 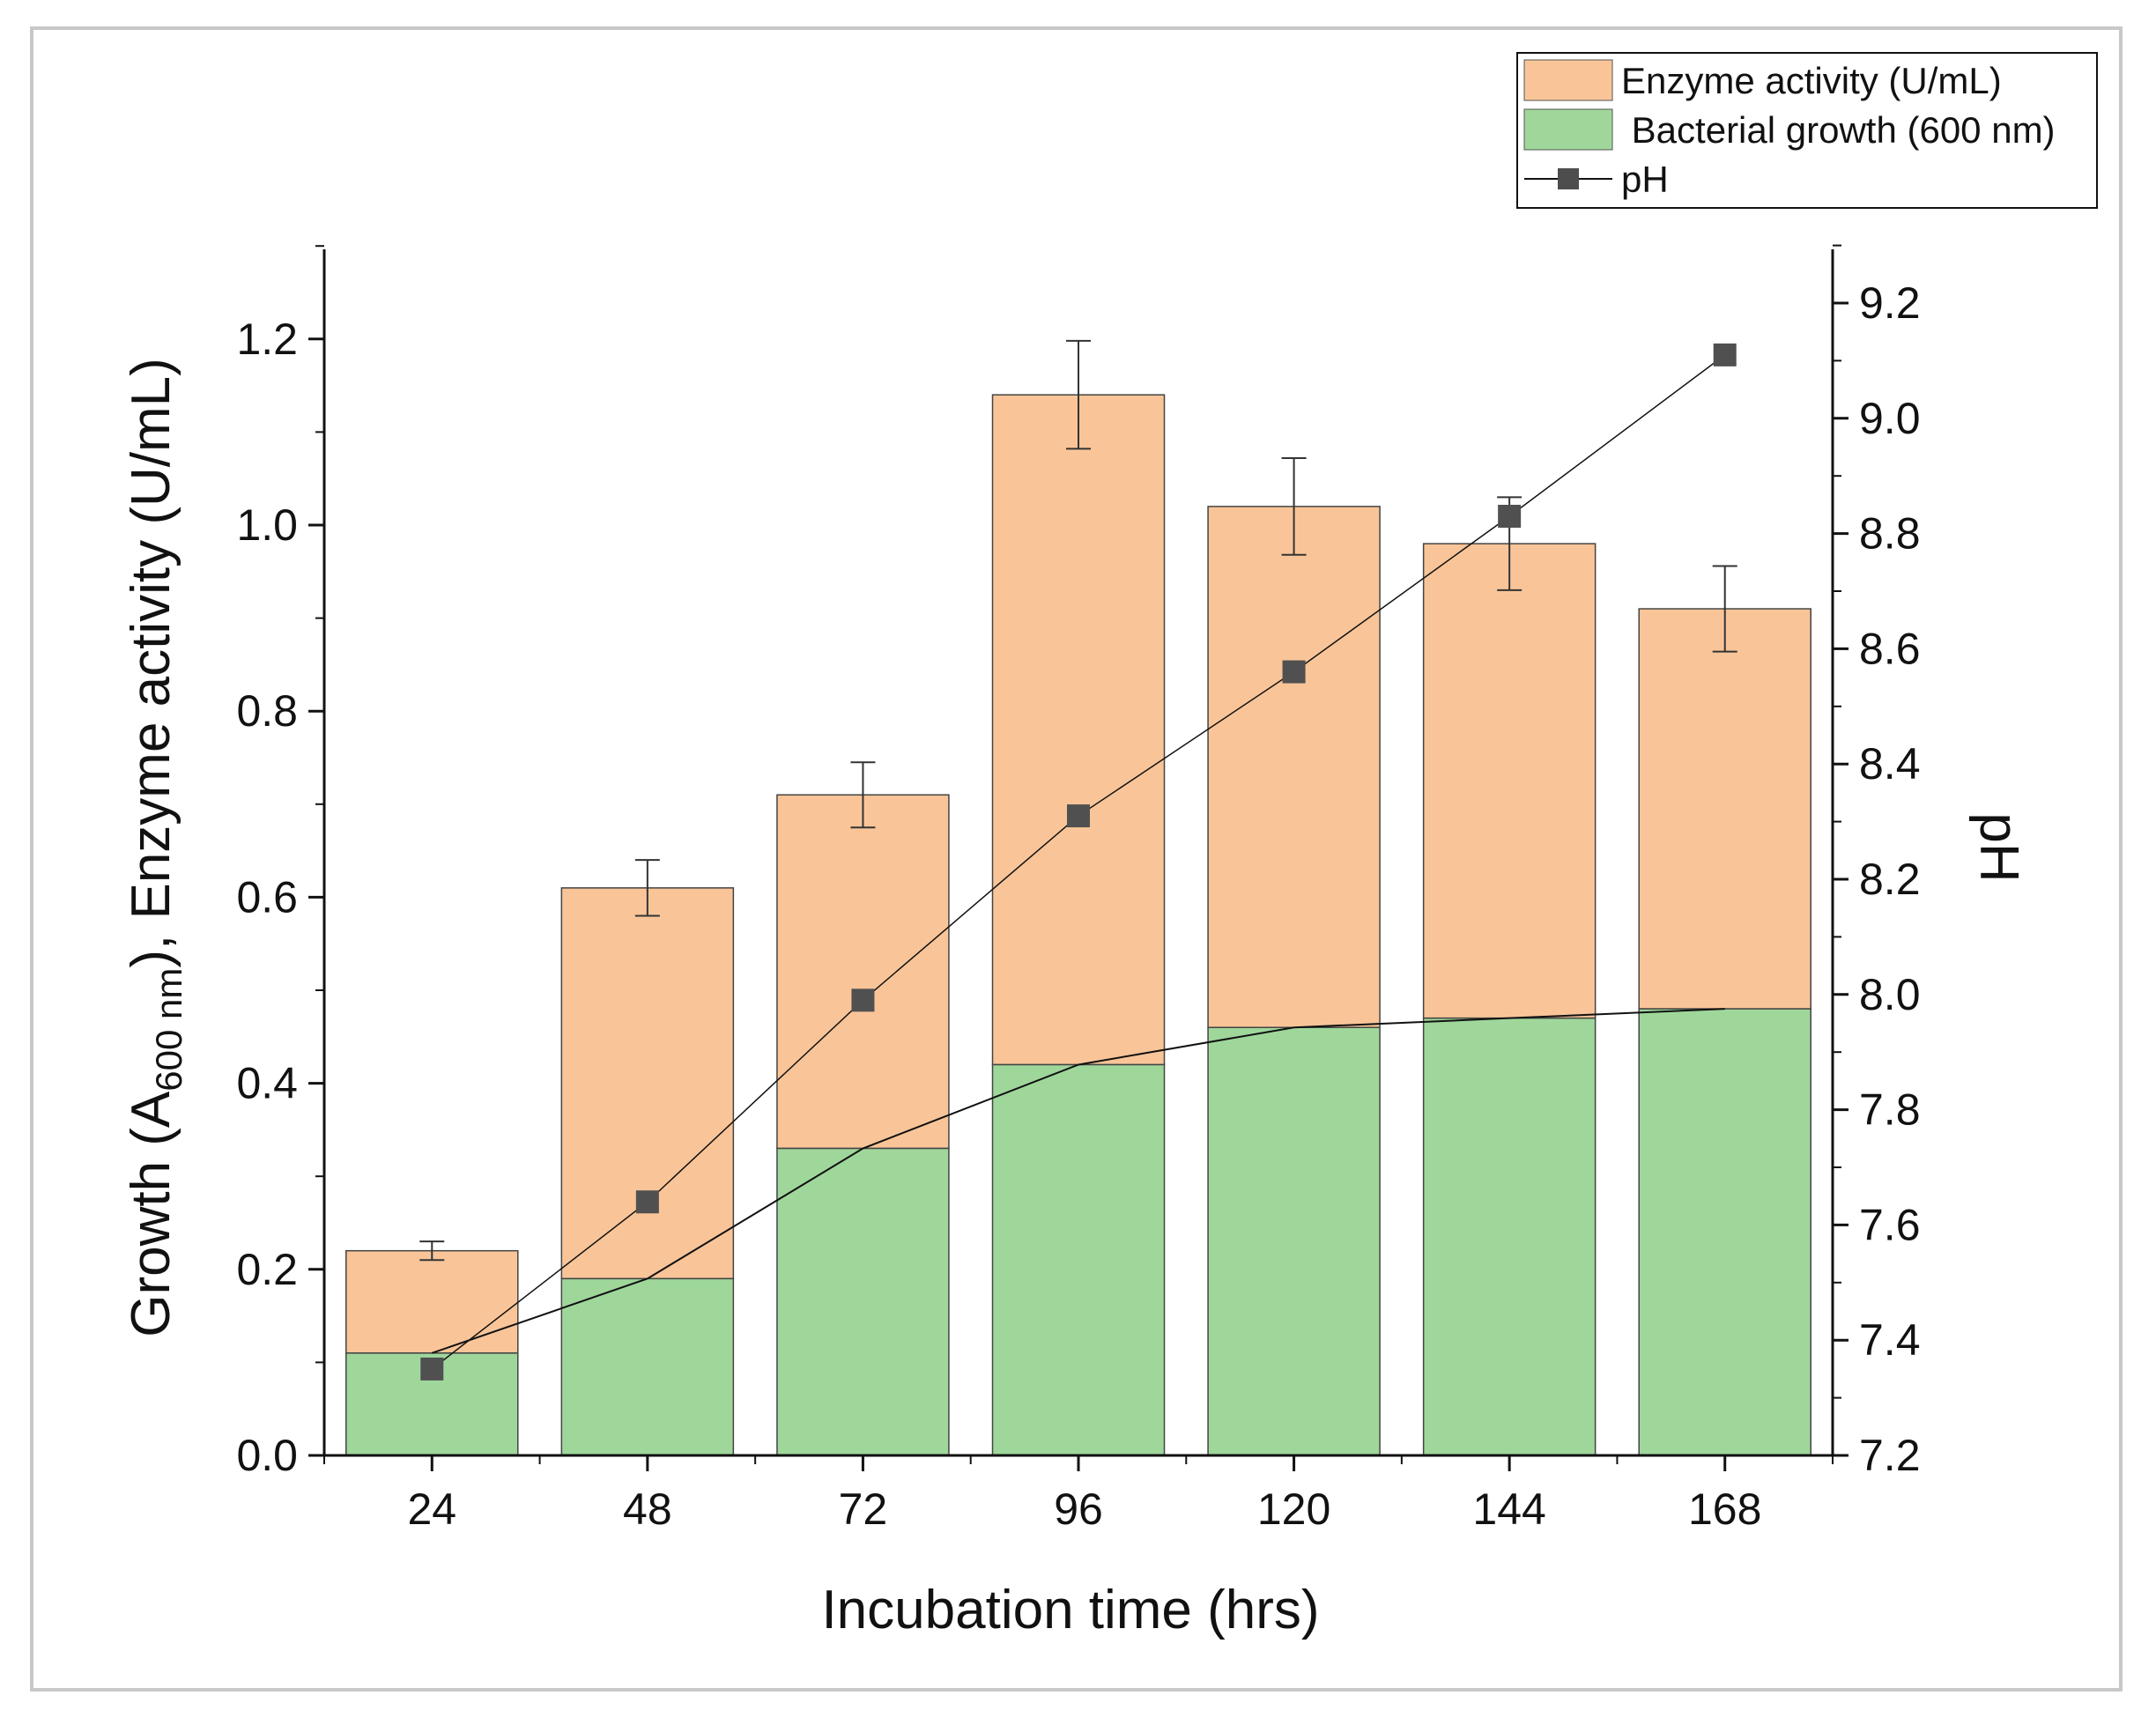 What do you see at coordinates (1568, 129) in the screenshot?
I see `legend-swatch-growth` at bounding box center [1568, 129].